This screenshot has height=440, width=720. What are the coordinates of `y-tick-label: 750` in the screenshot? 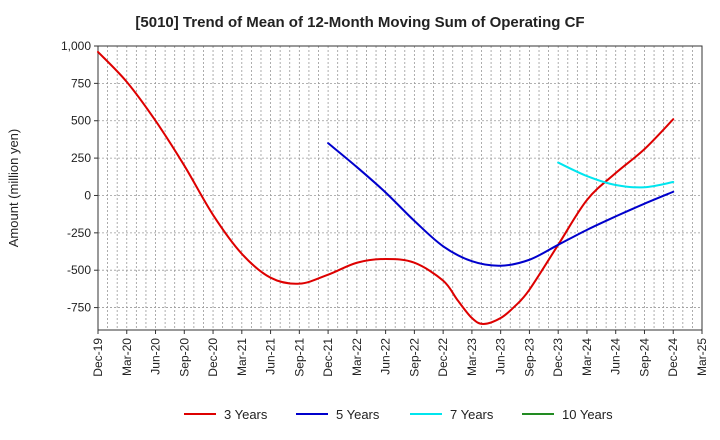 It's located at (81, 83).